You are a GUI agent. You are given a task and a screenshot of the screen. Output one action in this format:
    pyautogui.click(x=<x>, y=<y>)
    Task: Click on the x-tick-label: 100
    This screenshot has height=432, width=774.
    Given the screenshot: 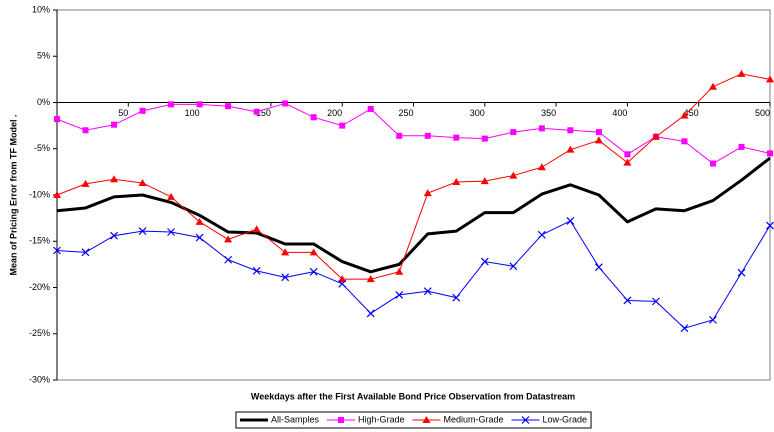 What is the action you would take?
    pyautogui.click(x=192, y=113)
    